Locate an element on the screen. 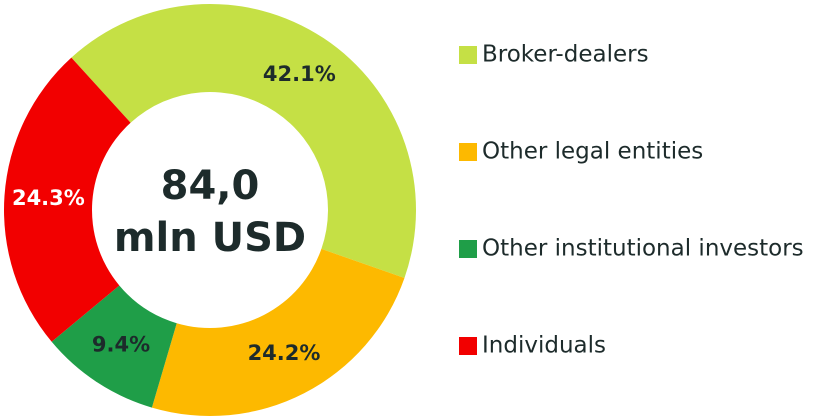 Image resolution: width=835 pixels, height=417 pixels. center-label: mln USD is located at coordinates (210, 238).